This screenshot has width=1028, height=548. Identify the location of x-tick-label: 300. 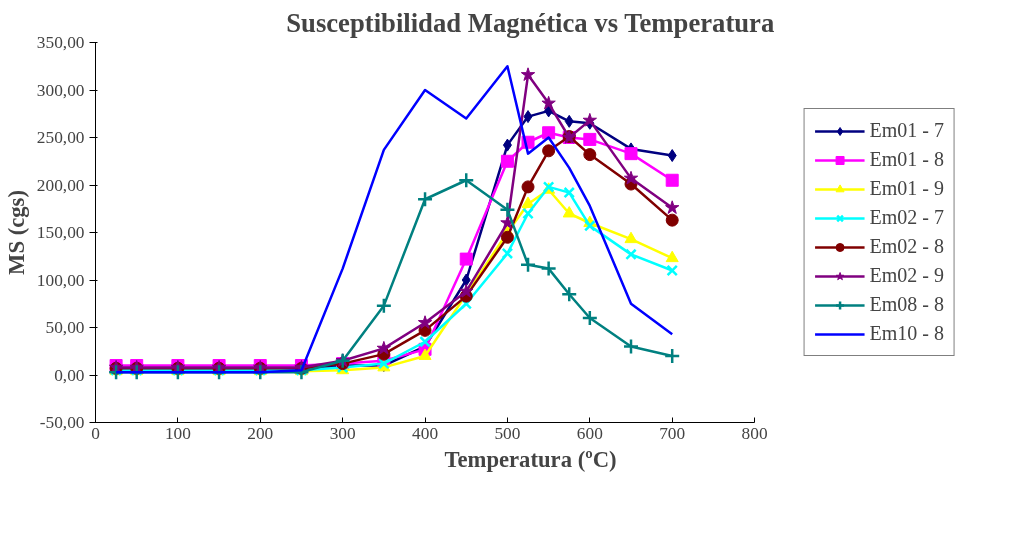
(342, 433).